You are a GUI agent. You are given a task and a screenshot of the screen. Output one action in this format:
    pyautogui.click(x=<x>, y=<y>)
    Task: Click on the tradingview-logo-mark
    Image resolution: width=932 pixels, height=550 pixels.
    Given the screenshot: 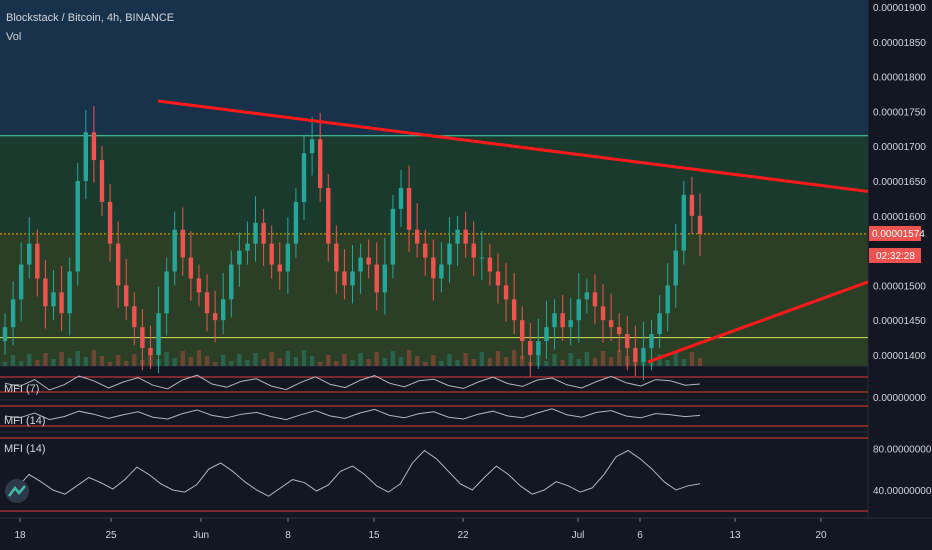 What is the action you would take?
    pyautogui.click(x=17, y=491)
    